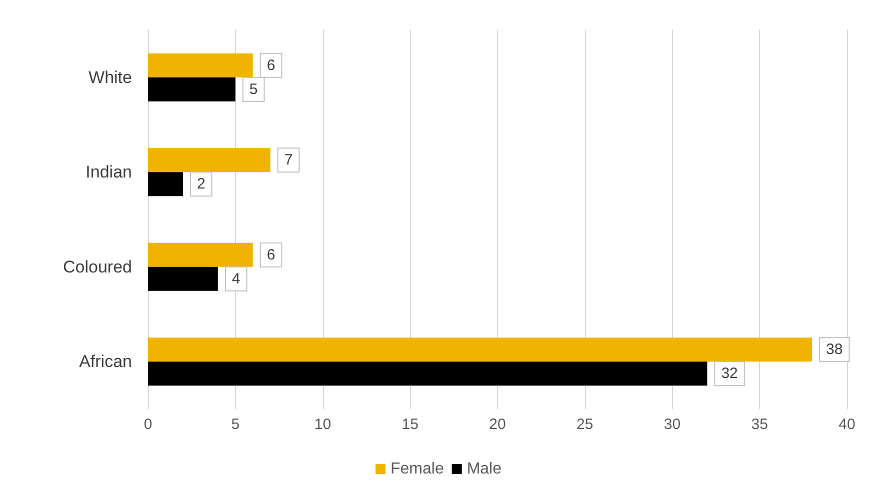  What do you see at coordinates (834, 349) in the screenshot?
I see `data-label: 38` at bounding box center [834, 349].